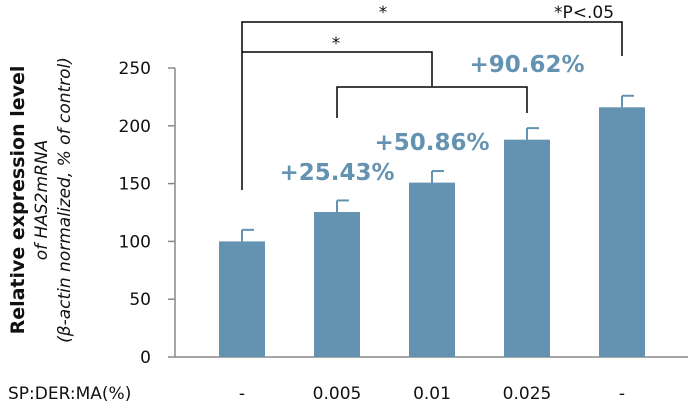  Describe the element at coordinates (526, 65) in the screenshot. I see `percent-increase-label: +90.62%` at that location.